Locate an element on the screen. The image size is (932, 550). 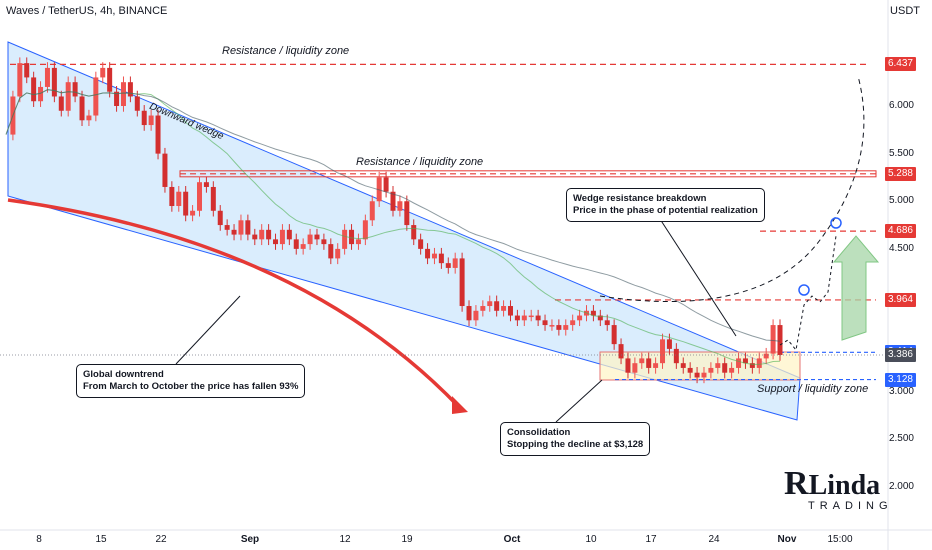
downtrend-arrowhead is located at coordinates (460, 405).